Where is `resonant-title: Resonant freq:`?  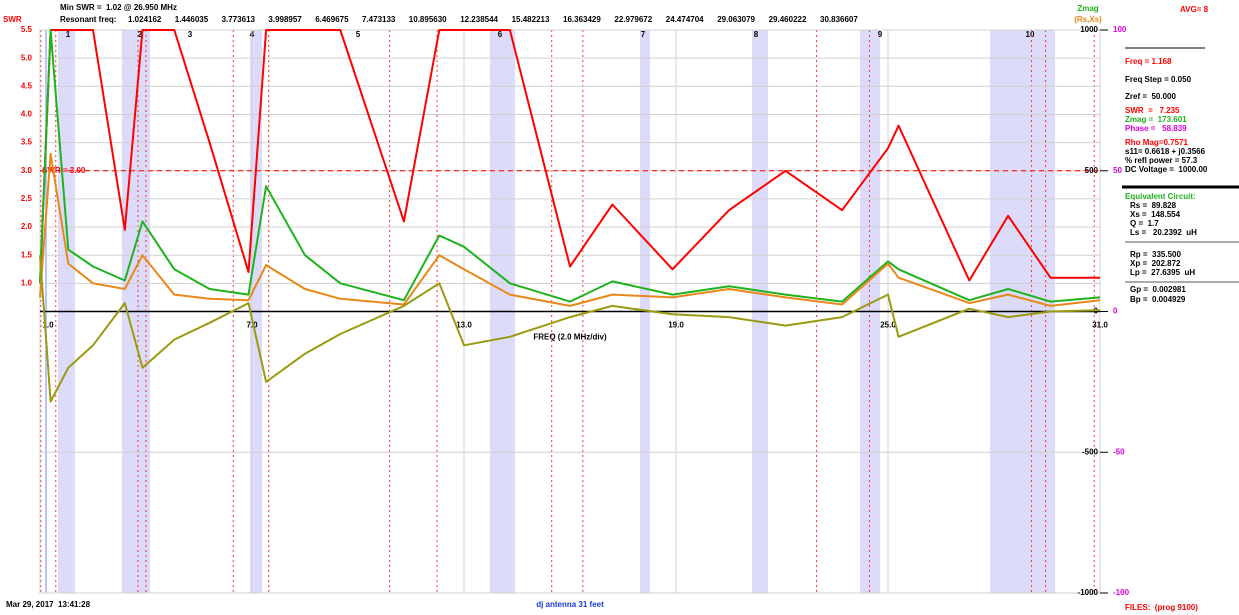 resonant-title: Resonant freq: is located at coordinates (88, 19).